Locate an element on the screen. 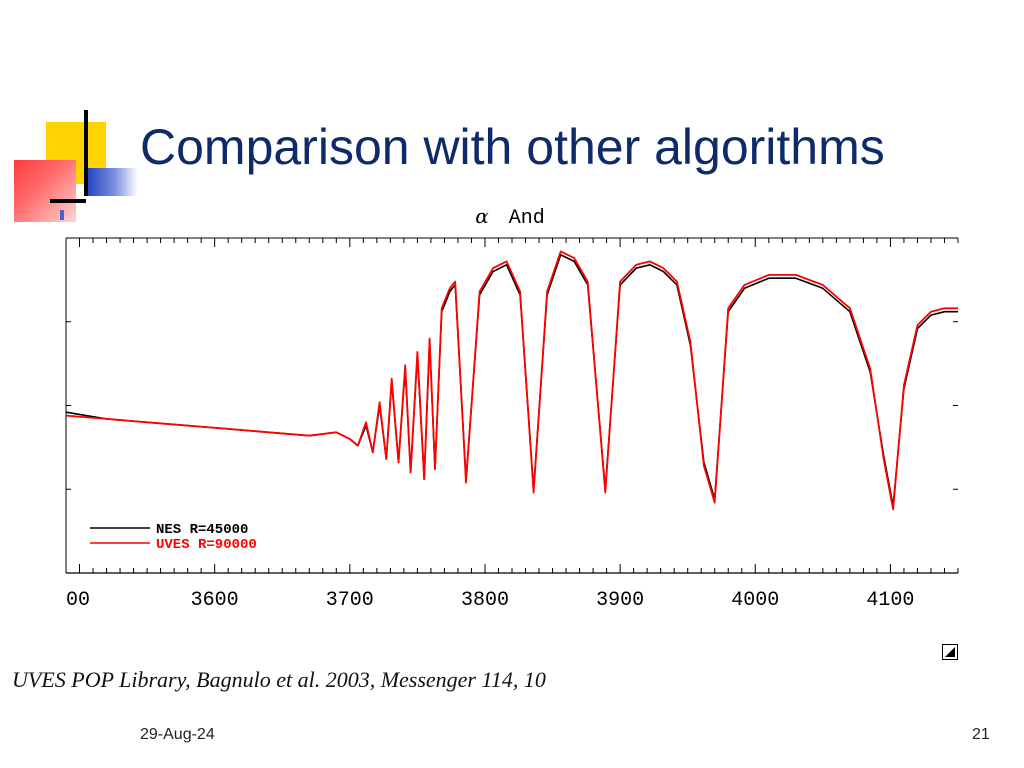 Image resolution: width=1024 pixels, height=768 pixels. decor-square-red is located at coordinates (45, 191).